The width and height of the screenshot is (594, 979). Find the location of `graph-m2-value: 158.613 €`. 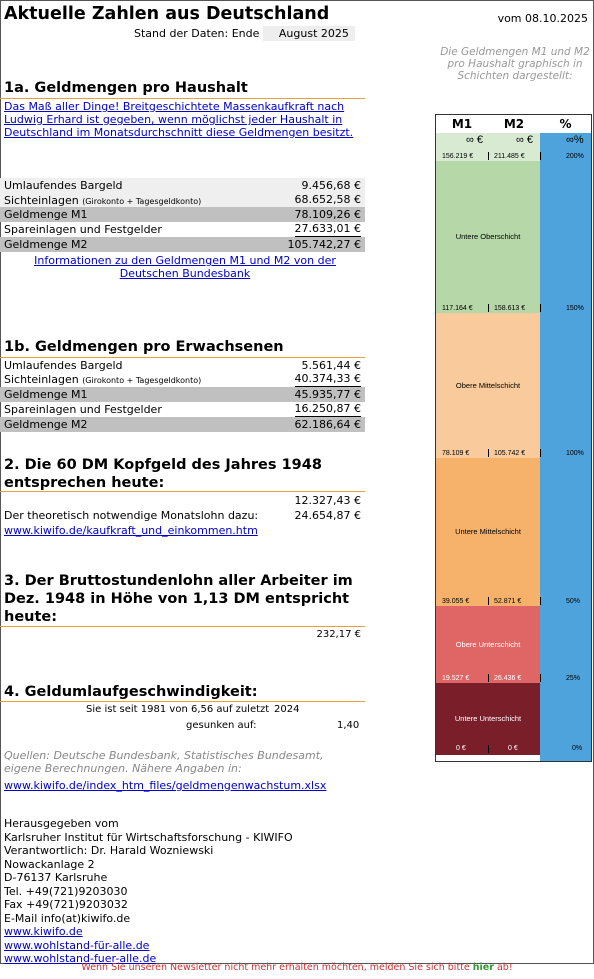

graph-m2-value: 158.613 € is located at coordinates (510, 308).